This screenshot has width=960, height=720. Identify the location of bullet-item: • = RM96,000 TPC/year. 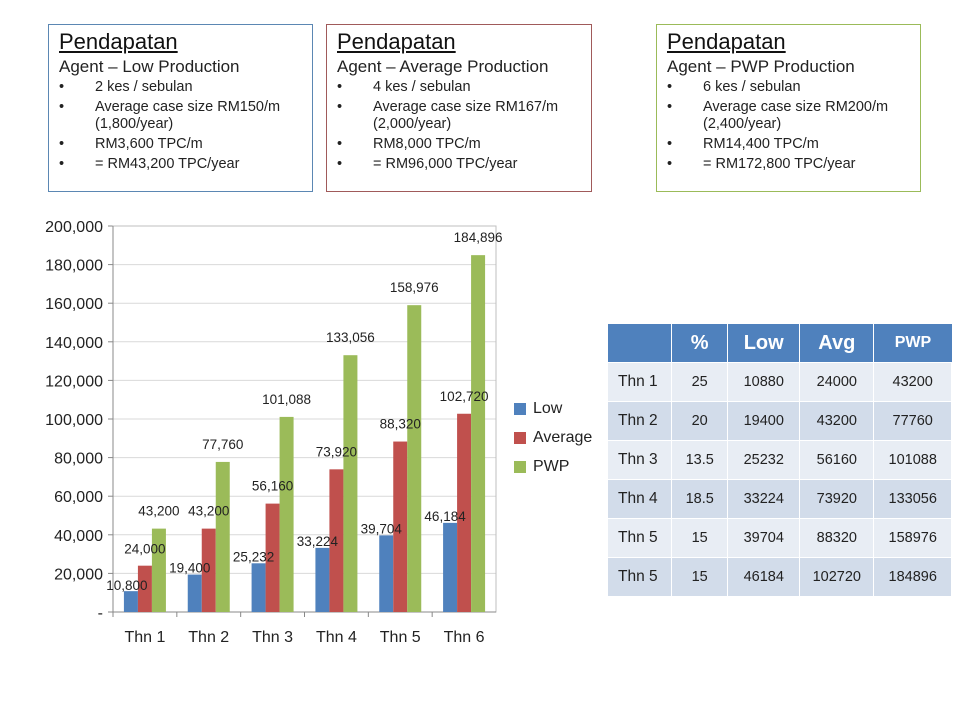
(427, 164).